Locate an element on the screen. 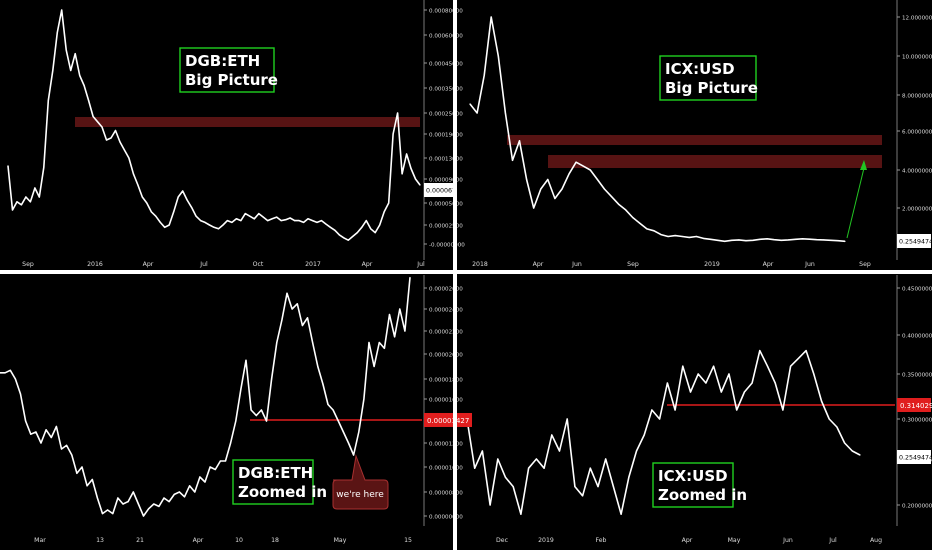 This screenshot has width=932, height=550. x-tick-label: 2019 is located at coordinates (546, 540).